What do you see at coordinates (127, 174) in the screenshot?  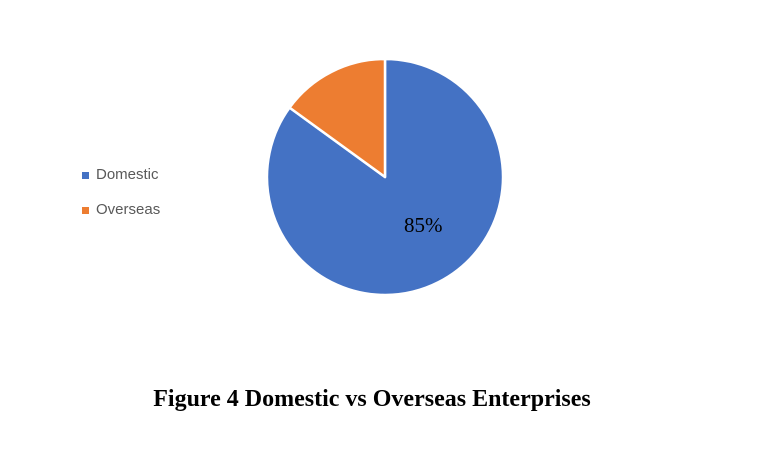 I see `legend-label-domestic: Domestic` at bounding box center [127, 174].